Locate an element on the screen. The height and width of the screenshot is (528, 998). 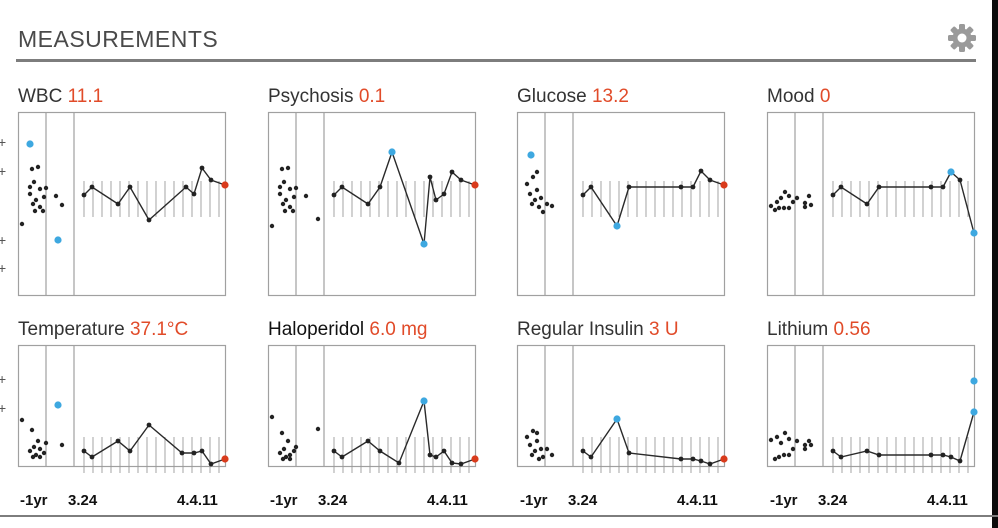
measurement-value: 0 is located at coordinates (825, 96).